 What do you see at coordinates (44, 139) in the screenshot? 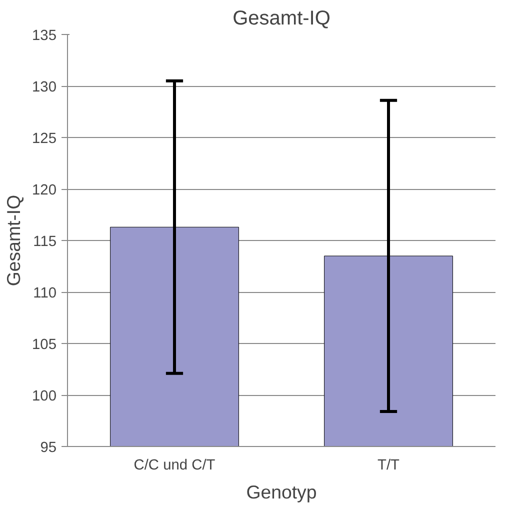
I see `y-tick-label: 125` at bounding box center [44, 139].